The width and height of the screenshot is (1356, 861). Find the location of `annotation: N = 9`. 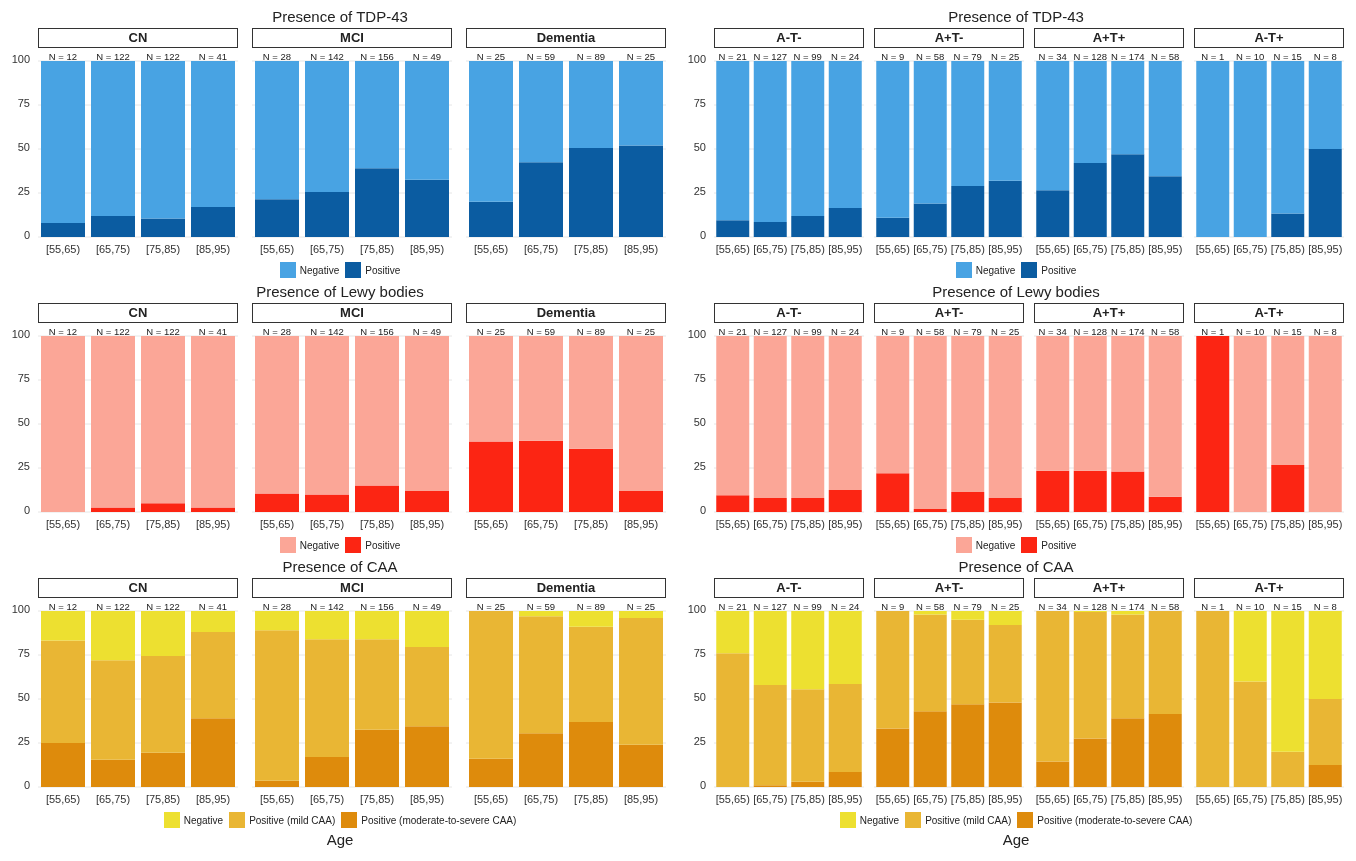

annotation: N = 9 is located at coordinates (893, 331).